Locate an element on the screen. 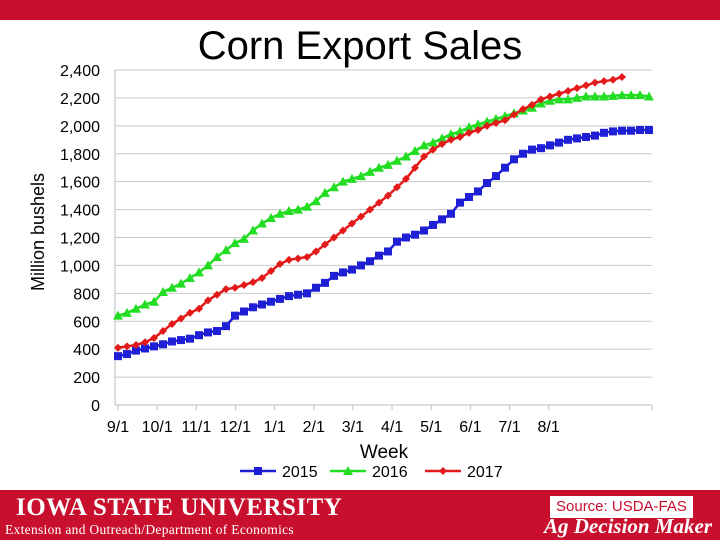 The width and height of the screenshot is (720, 540). x-tick-label: 1/1 is located at coordinates (274, 427).